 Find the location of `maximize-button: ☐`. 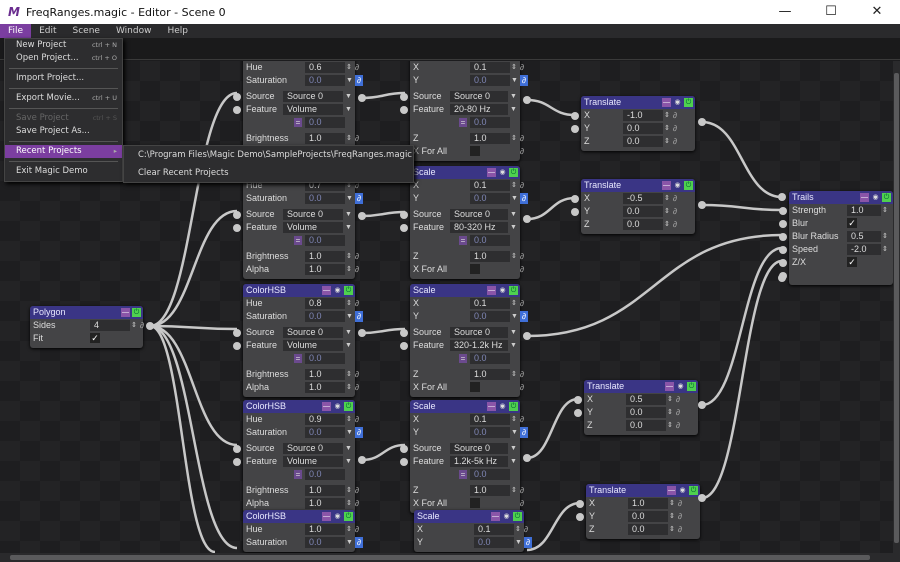

maximize-button: ☐ is located at coordinates (831, 11).